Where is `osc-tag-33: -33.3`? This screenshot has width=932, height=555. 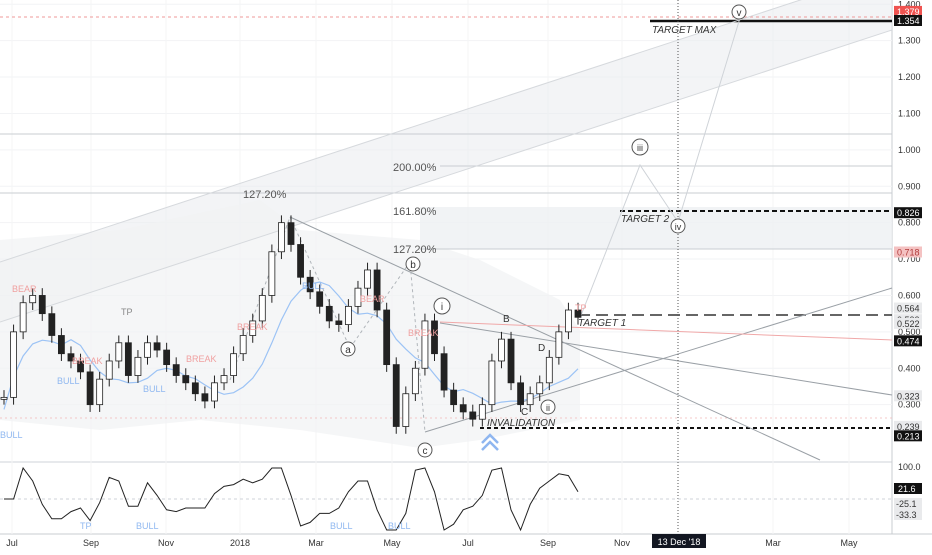
osc-tag-33: -33.3 is located at coordinates (908, 514).